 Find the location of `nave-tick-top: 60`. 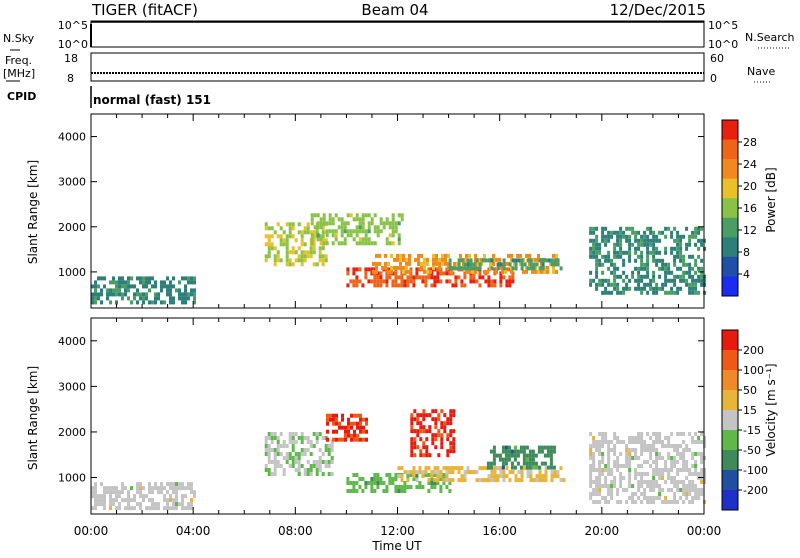

nave-tick-top: 60 is located at coordinates (717, 58).